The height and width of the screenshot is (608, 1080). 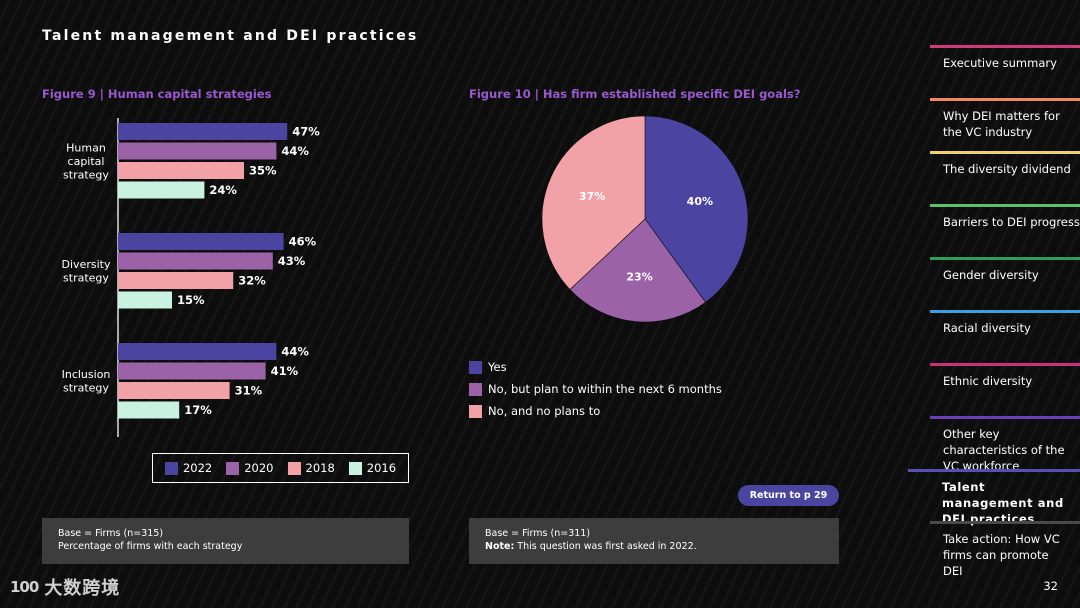 What do you see at coordinates (988, 381) in the screenshot?
I see `nav-label: Ethnic diversity` at bounding box center [988, 381].